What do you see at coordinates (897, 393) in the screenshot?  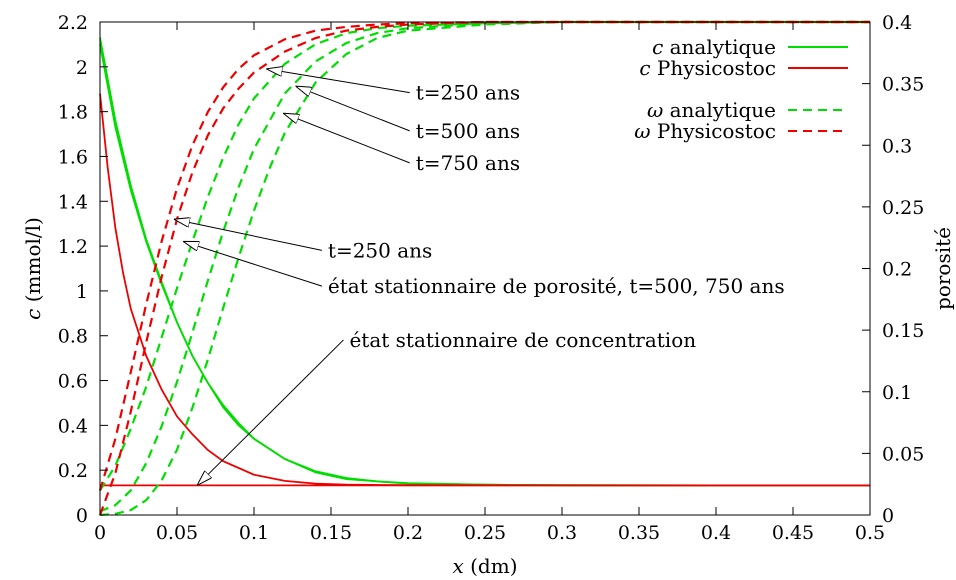 I see `y2-tick-label: 0.1` at bounding box center [897, 393].